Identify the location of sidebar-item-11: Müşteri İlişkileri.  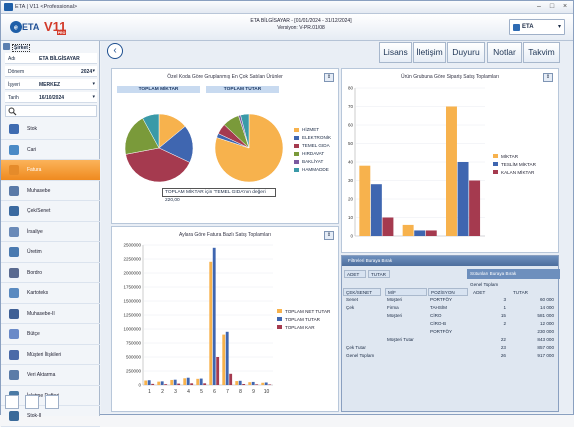
(50, 355).